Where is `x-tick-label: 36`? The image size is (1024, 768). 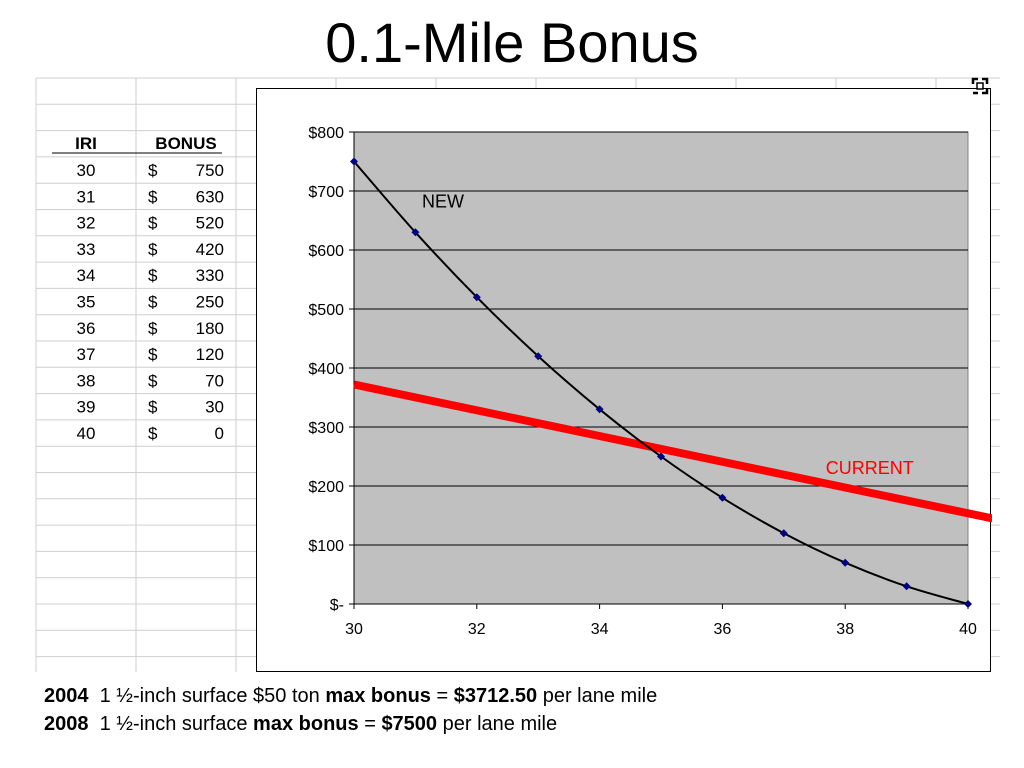 x-tick-label: 36 is located at coordinates (723, 629).